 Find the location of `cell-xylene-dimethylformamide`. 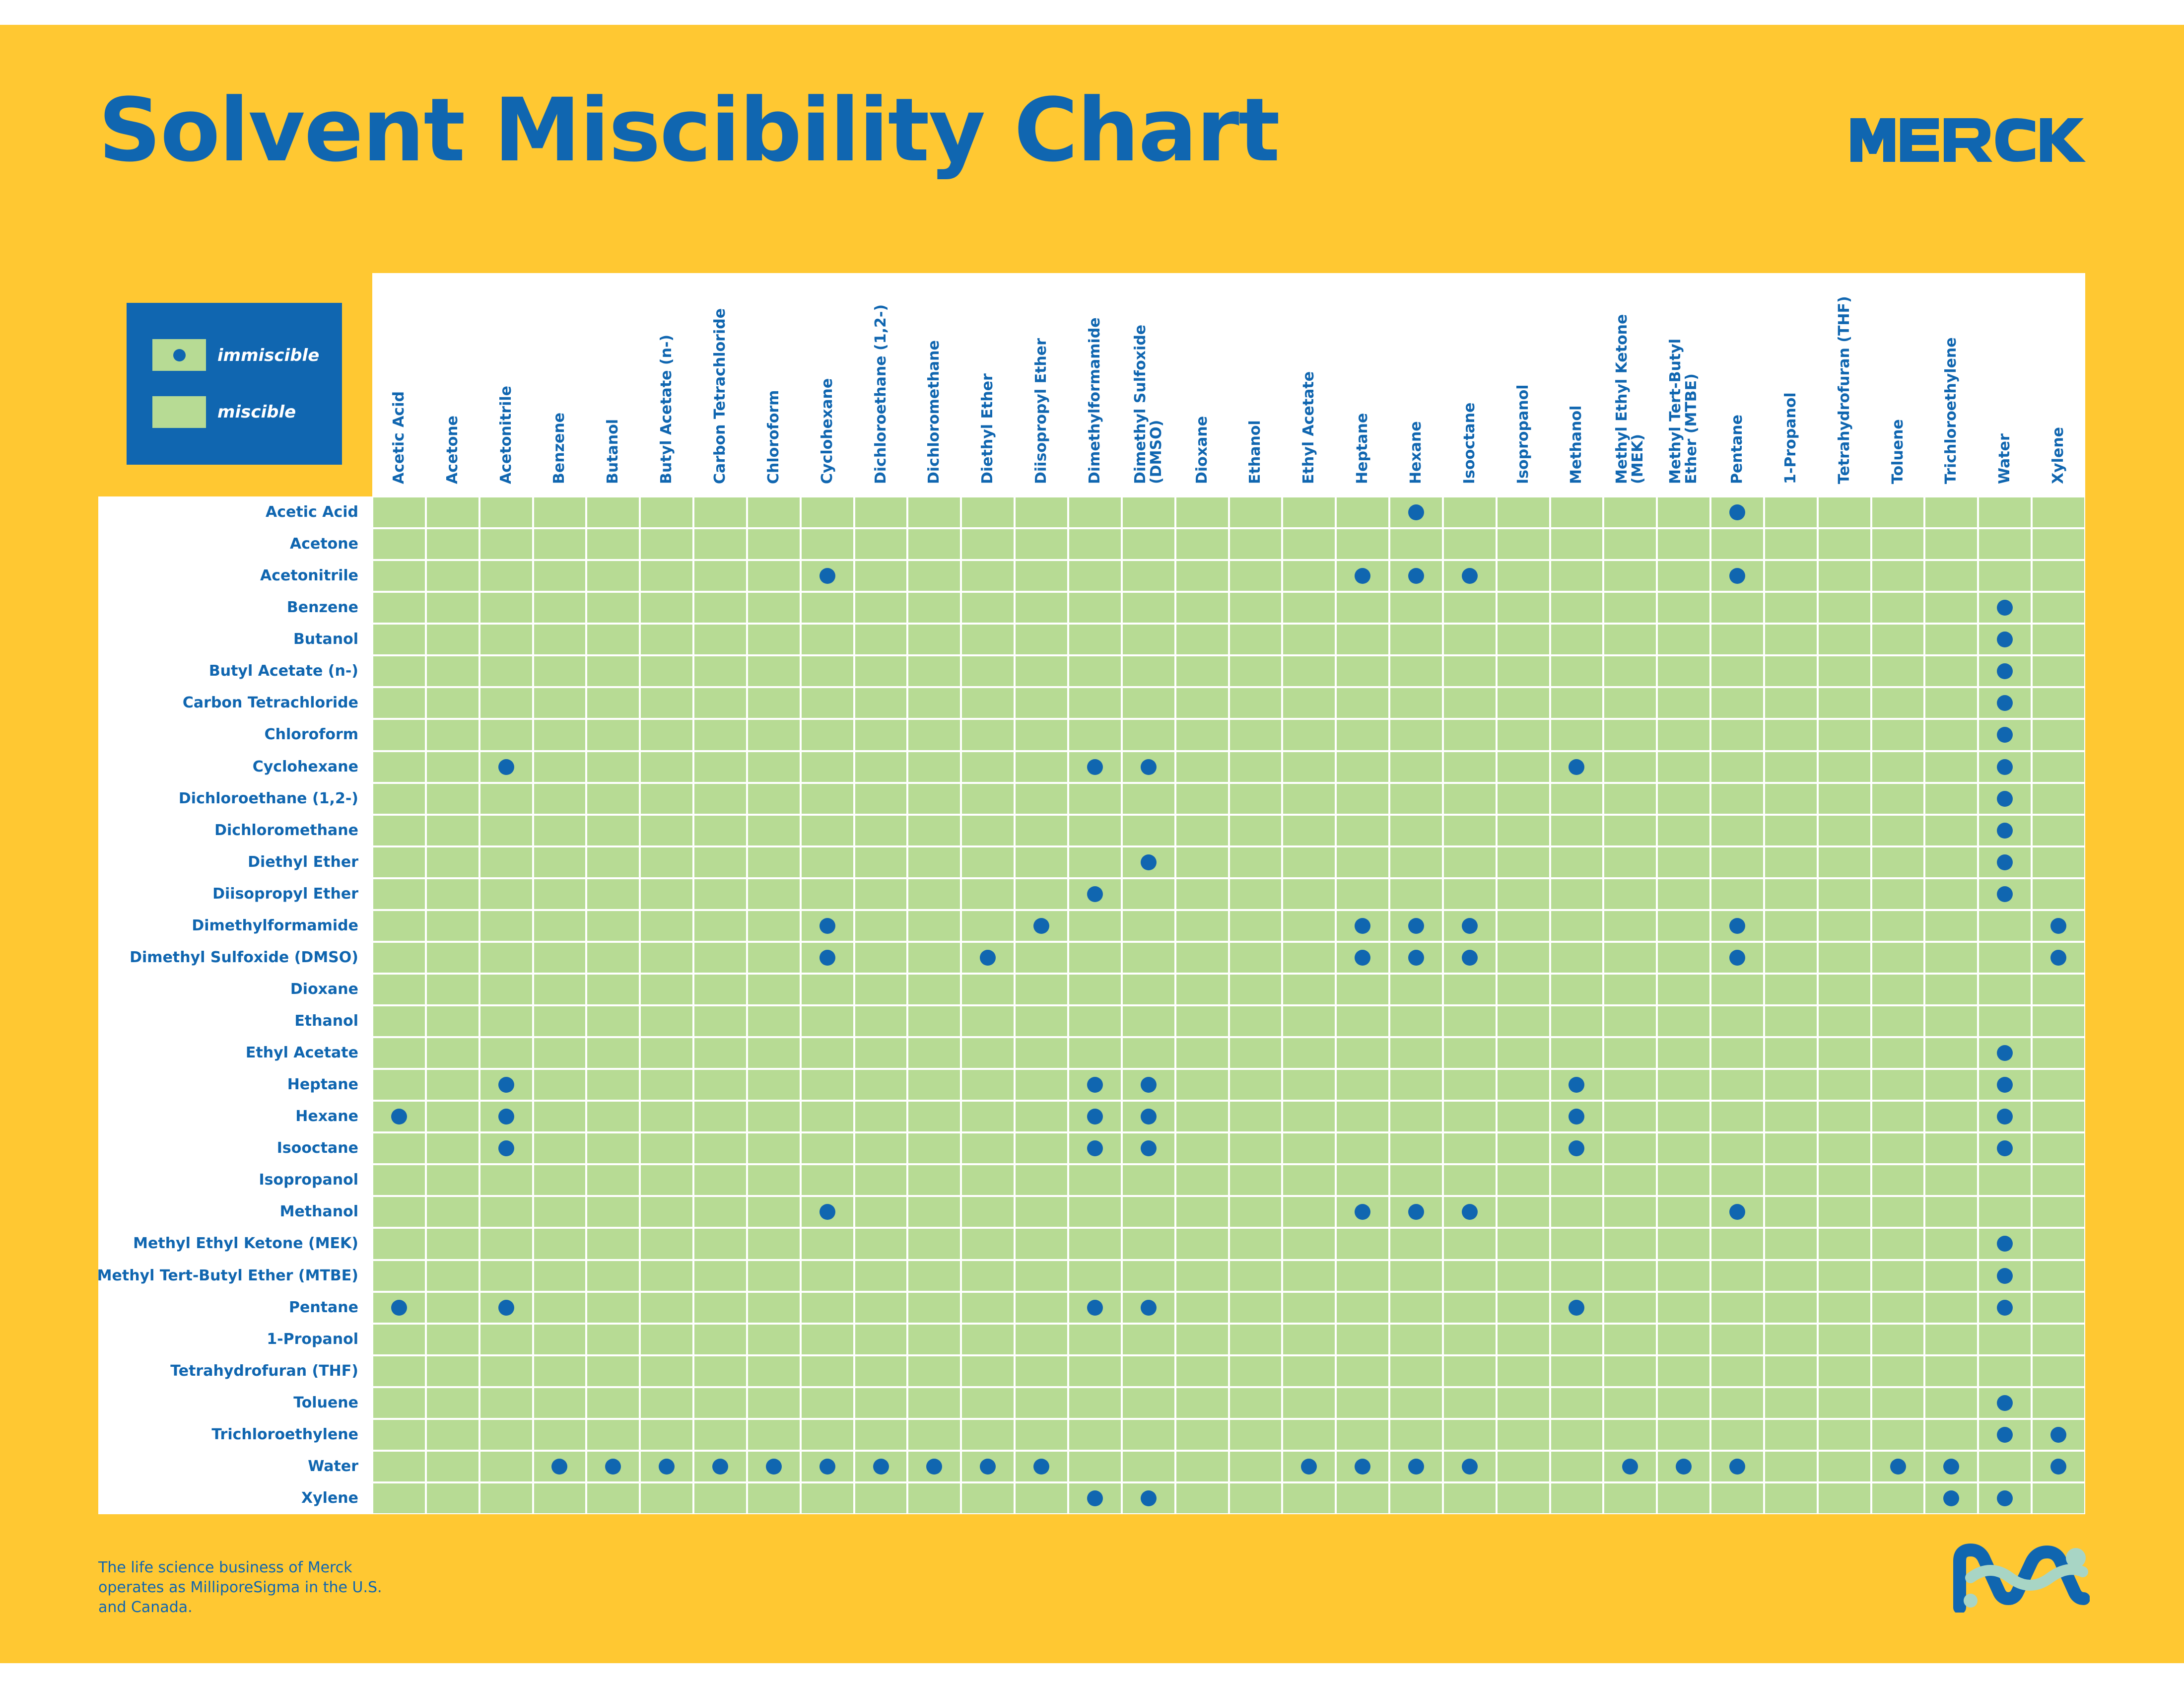

cell-xylene-dimethylformamide is located at coordinates (1095, 1498).